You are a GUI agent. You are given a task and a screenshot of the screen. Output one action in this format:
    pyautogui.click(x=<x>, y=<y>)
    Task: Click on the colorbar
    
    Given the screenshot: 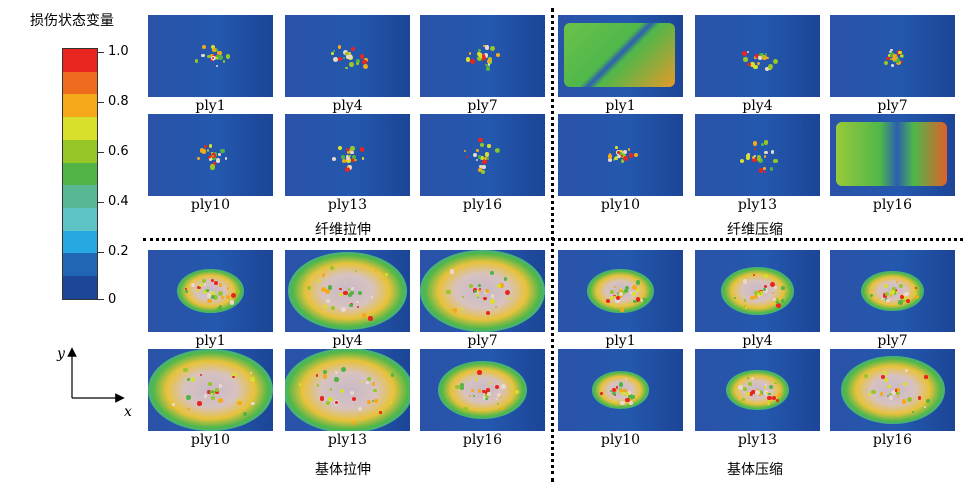 What is the action you would take?
    pyautogui.click(x=80, y=174)
    